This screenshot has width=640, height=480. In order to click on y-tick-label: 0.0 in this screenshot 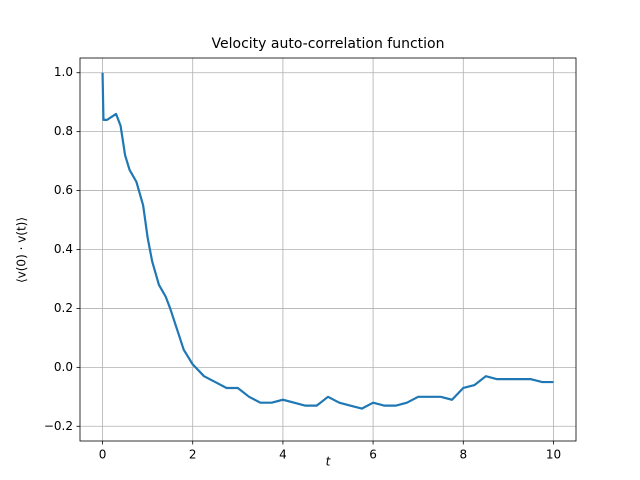, I will do `click(63, 367)`.